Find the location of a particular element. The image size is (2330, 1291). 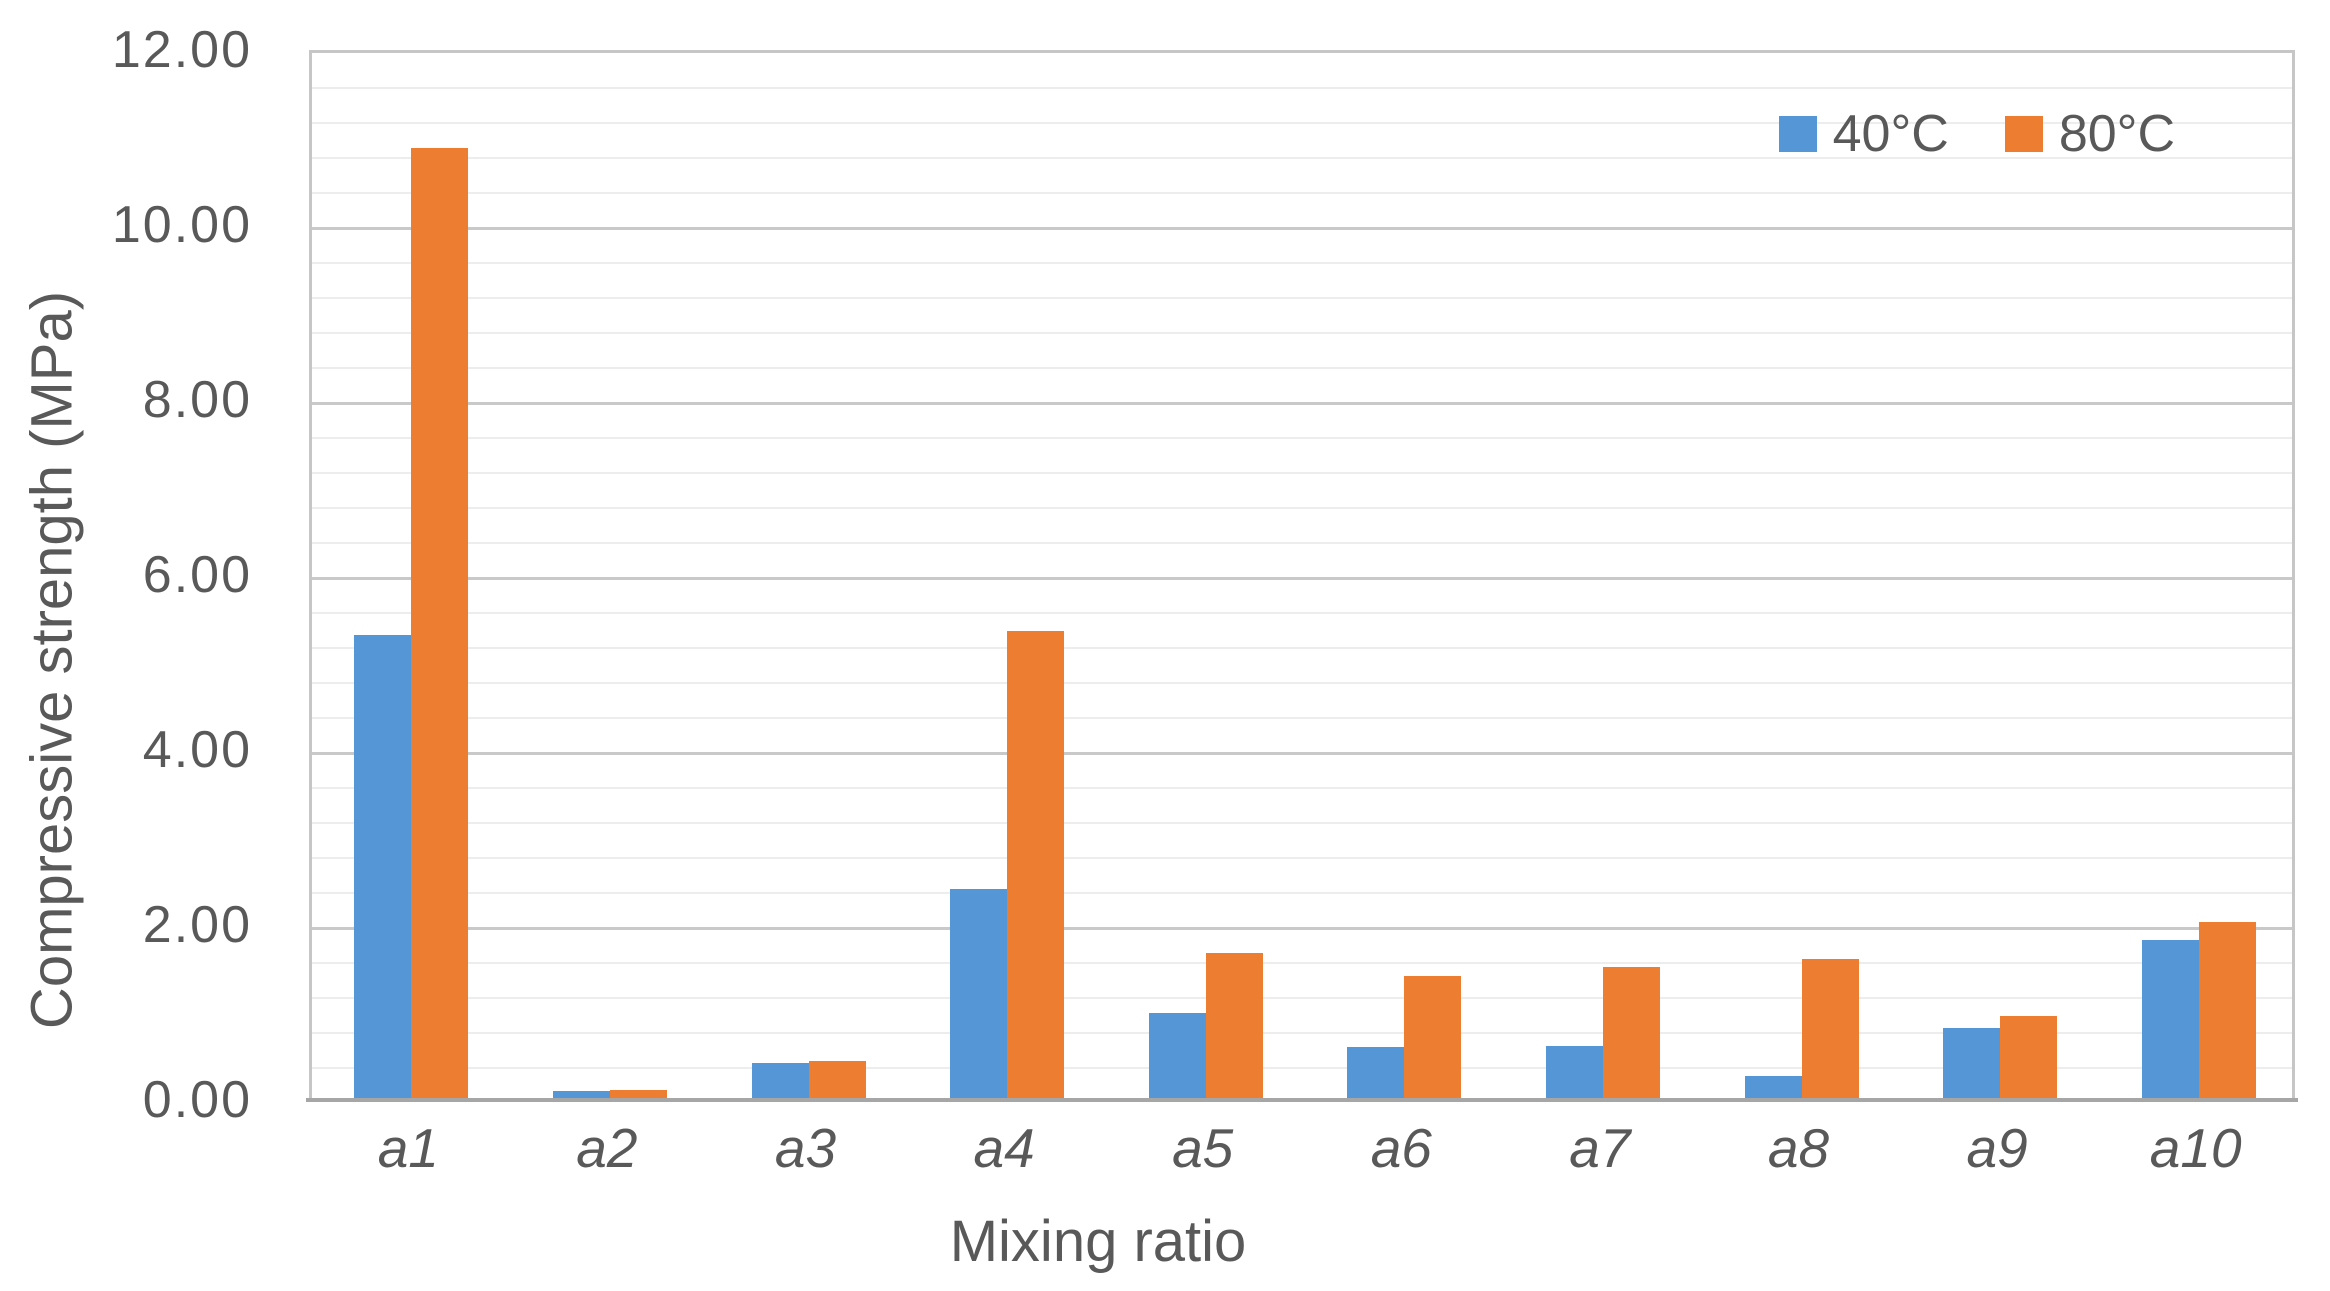

bar-40c-a1 is located at coordinates (383, 867).